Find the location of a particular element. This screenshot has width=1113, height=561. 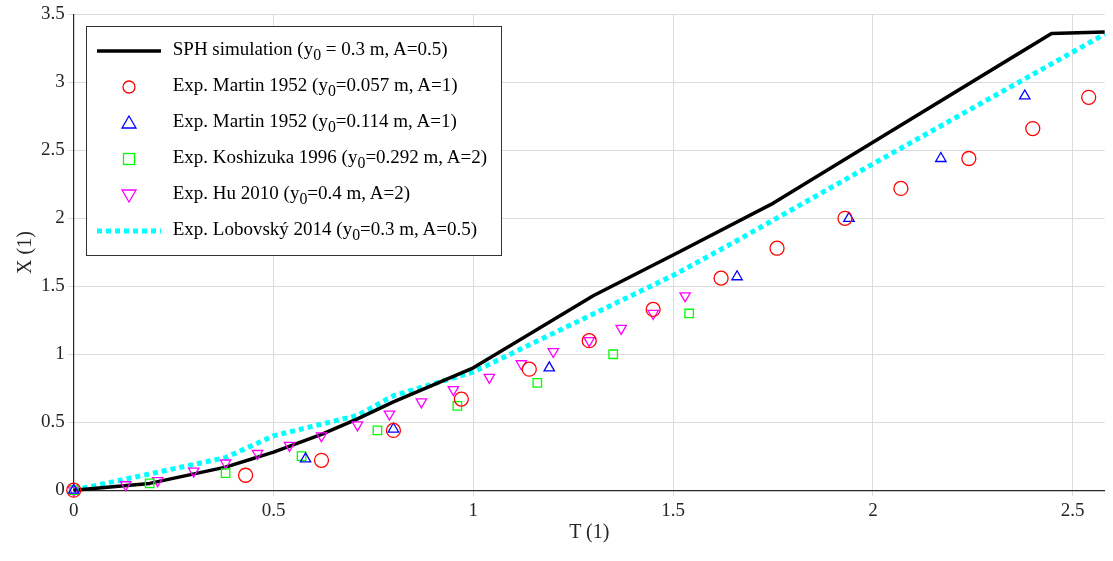

y-tick-label: 0 is located at coordinates (60, 489).